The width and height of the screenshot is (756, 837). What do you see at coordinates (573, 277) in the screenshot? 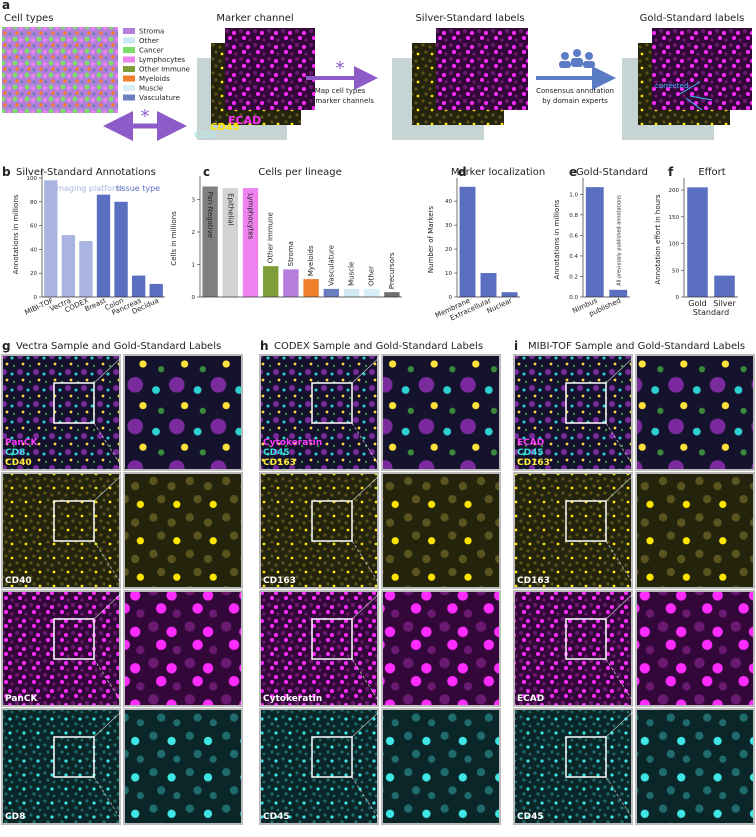
I see `y-tick-label: 0.2` at bounding box center [573, 277].